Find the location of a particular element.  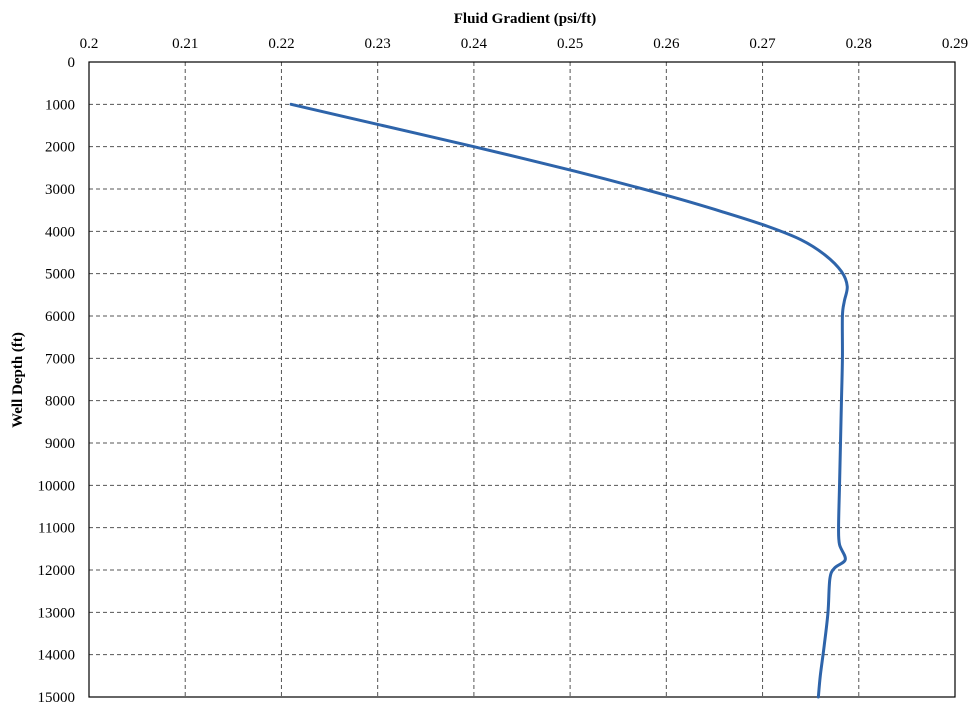

y-tick-label: 13000 is located at coordinates (57, 613).